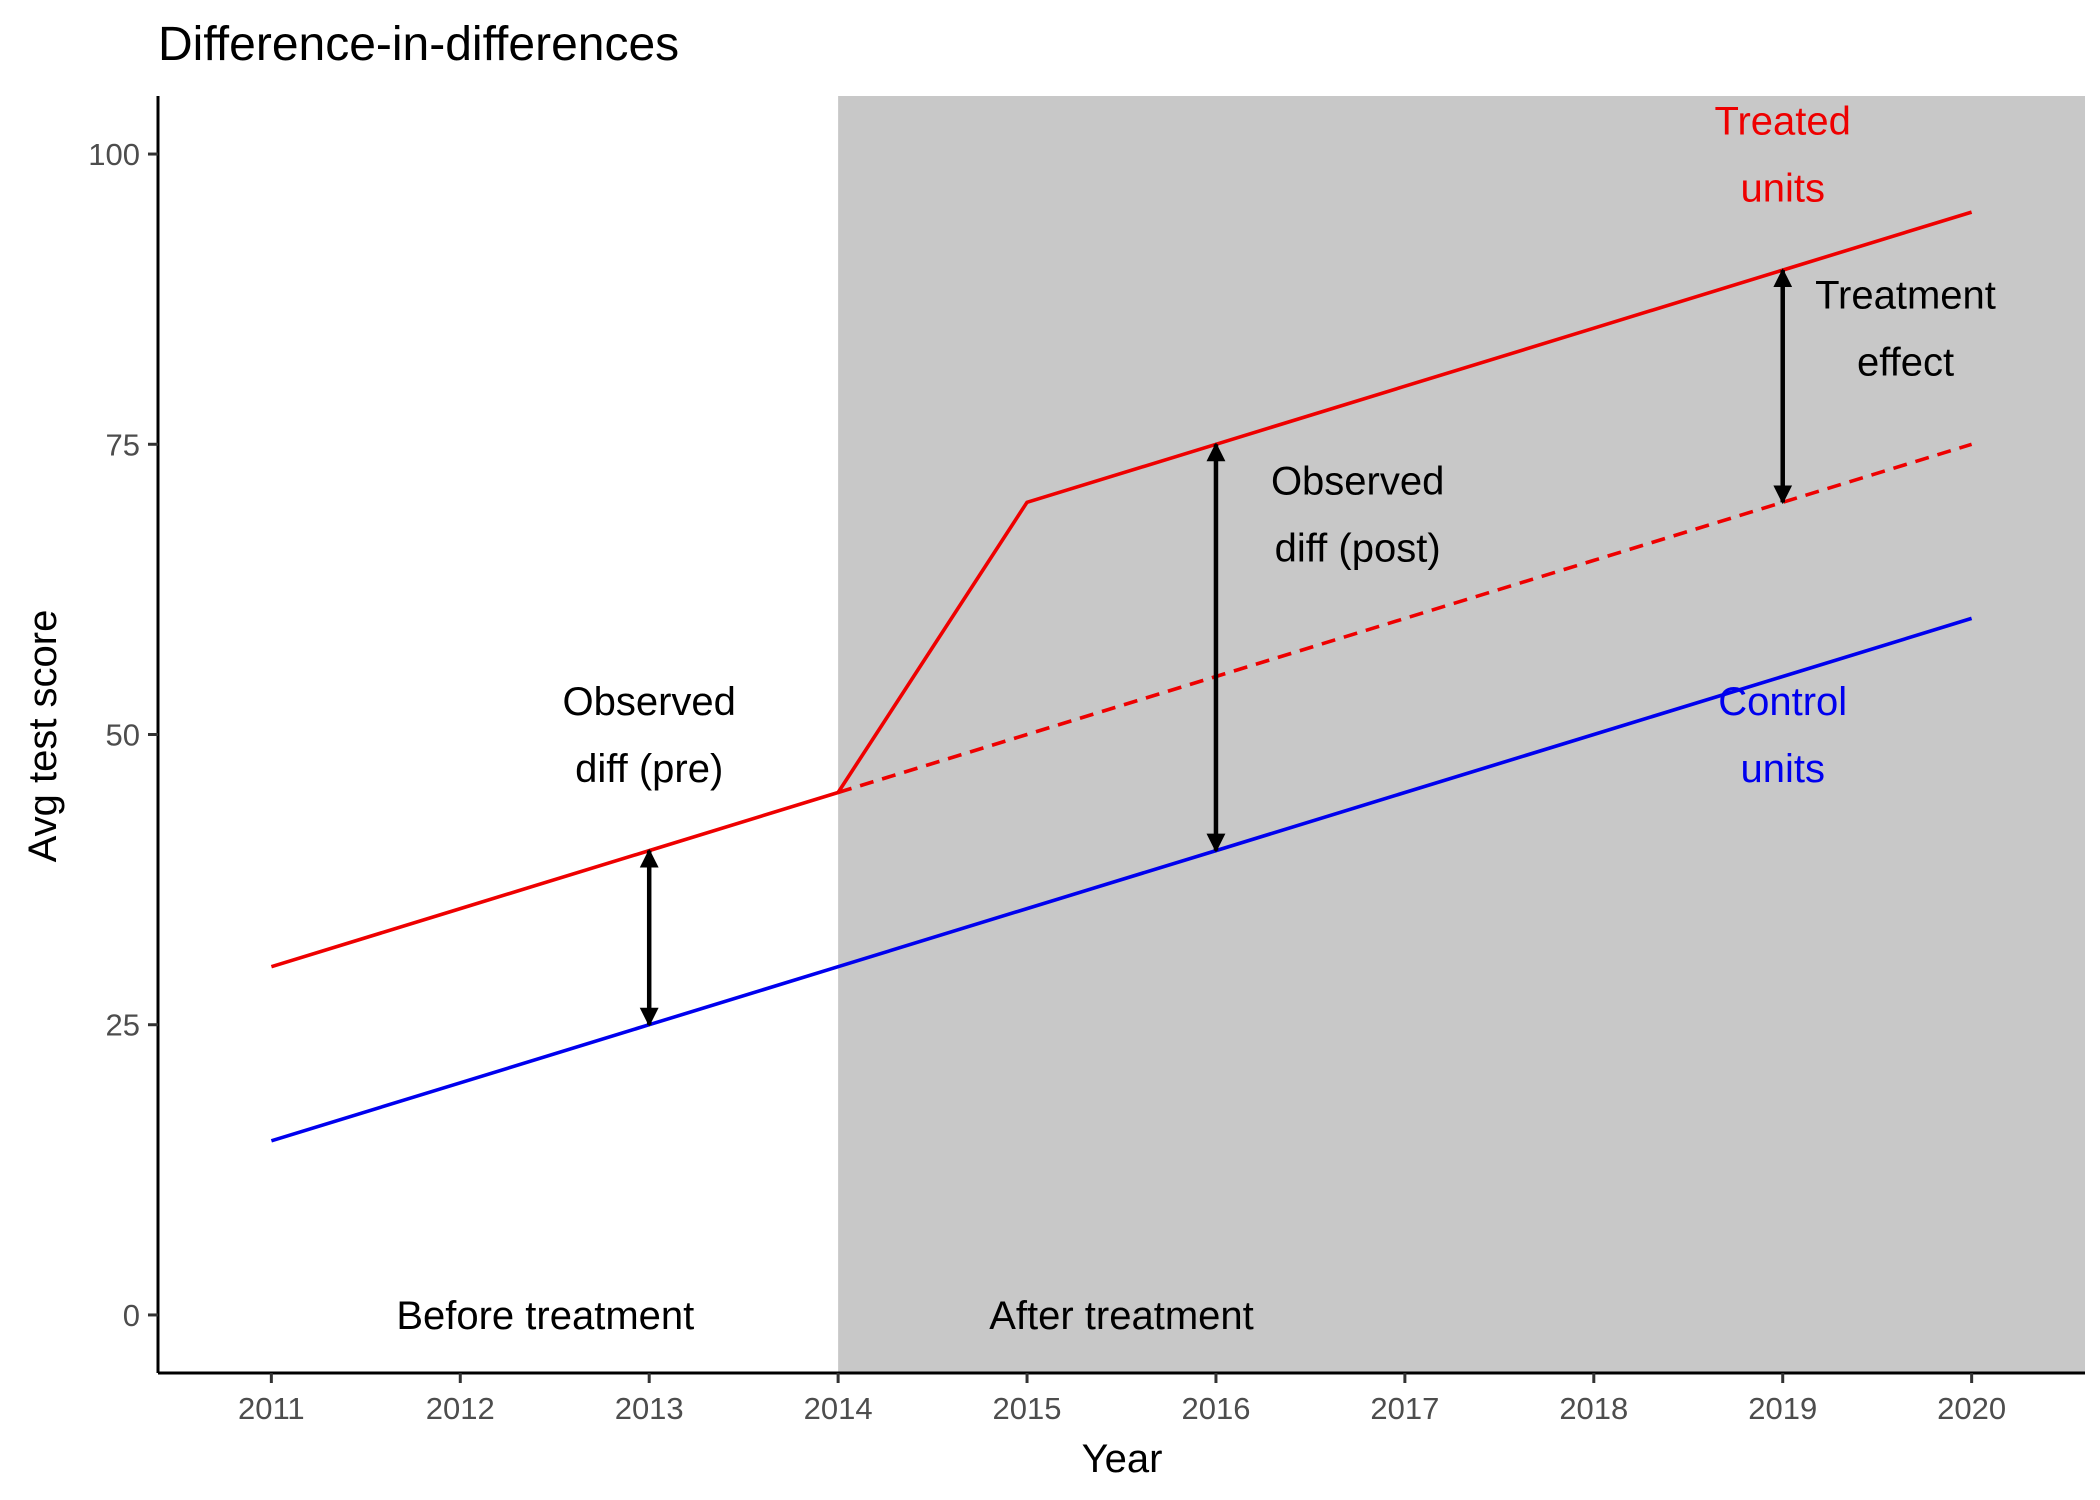 This screenshot has width=2100, height=1500. Describe the element at coordinates (123, 444) in the screenshot. I see `y-tick-label: 75` at that location.